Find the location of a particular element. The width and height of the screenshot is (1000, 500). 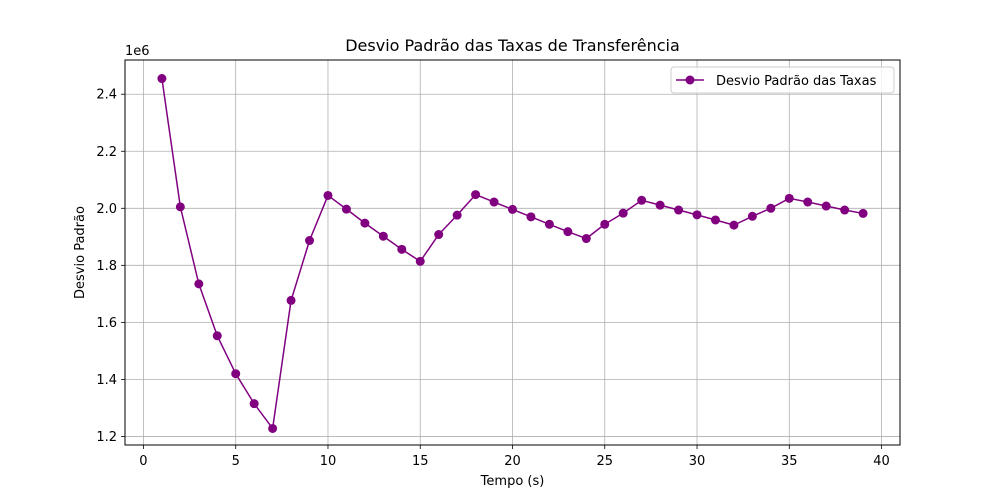

chart-title: Desvio Padrão das Taxas de Transferência is located at coordinates (512, 45).